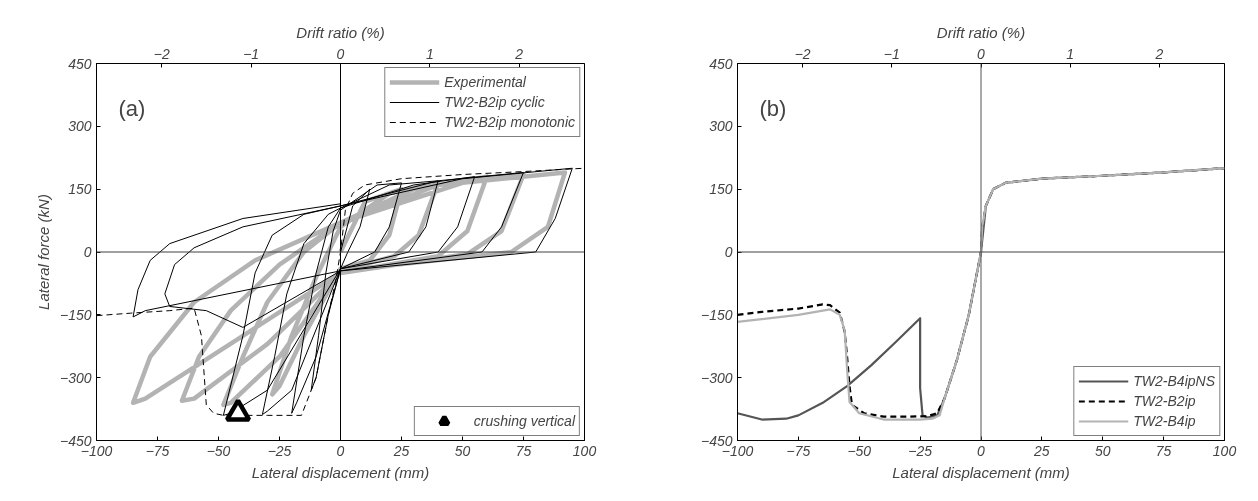 This screenshot has width=1258, height=501. What do you see at coordinates (485, 82) in the screenshot?
I see `legend-label: Experimental` at bounding box center [485, 82].